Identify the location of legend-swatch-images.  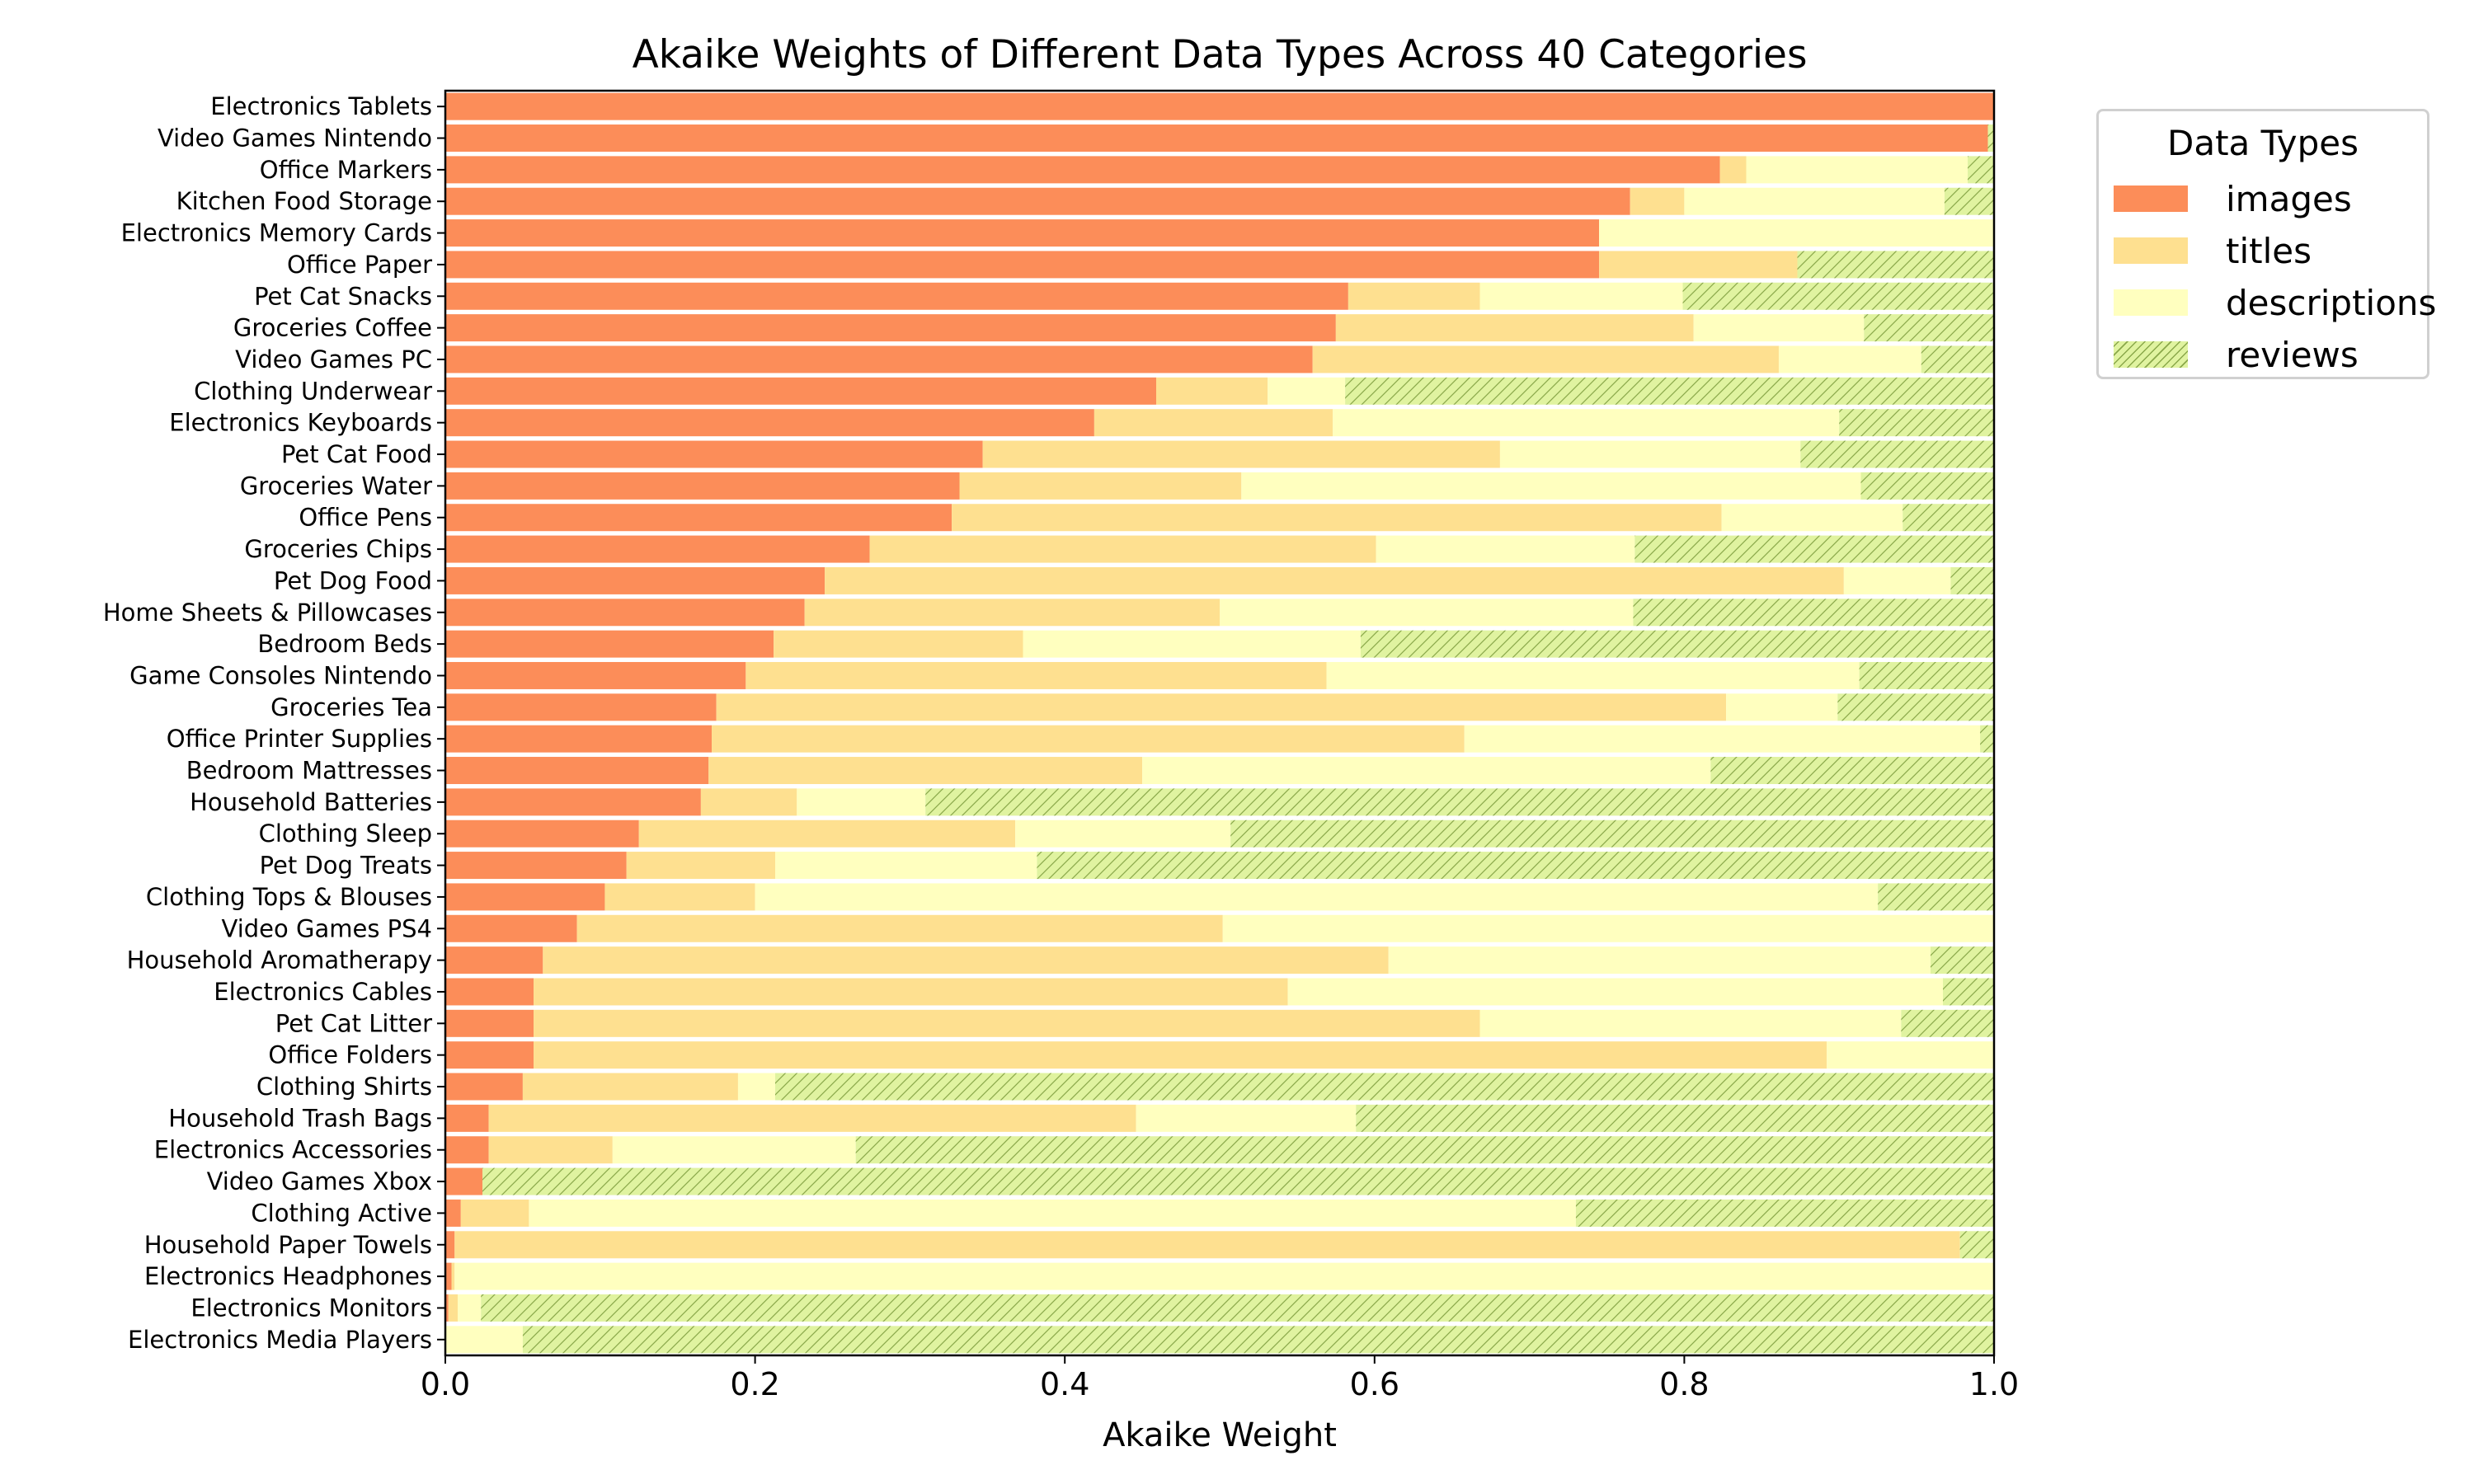
(2151, 199).